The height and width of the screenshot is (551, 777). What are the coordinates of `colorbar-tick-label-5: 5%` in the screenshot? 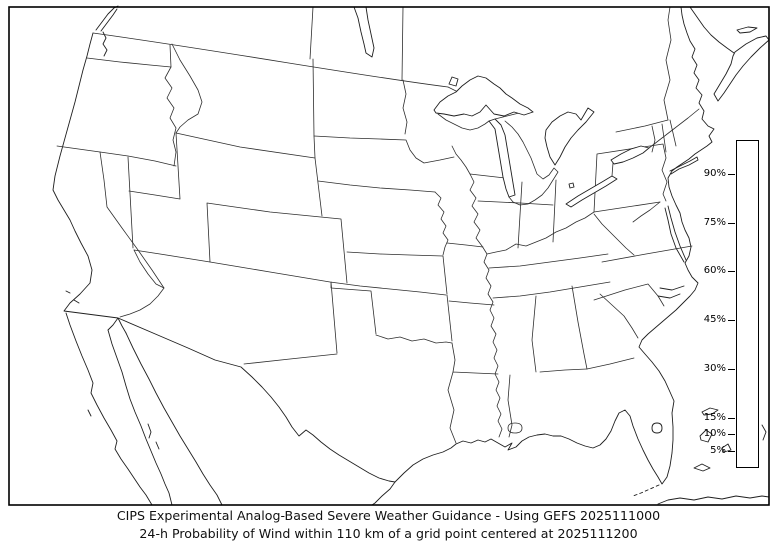 It's located at (718, 450).